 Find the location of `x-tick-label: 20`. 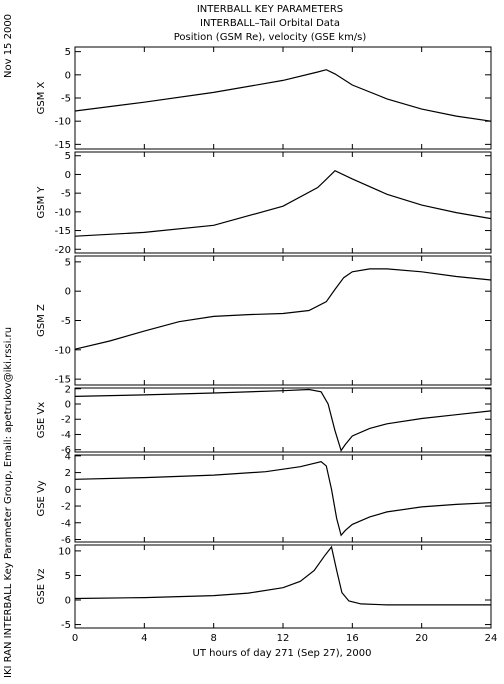

x-tick-label: 20 is located at coordinates (421, 638).